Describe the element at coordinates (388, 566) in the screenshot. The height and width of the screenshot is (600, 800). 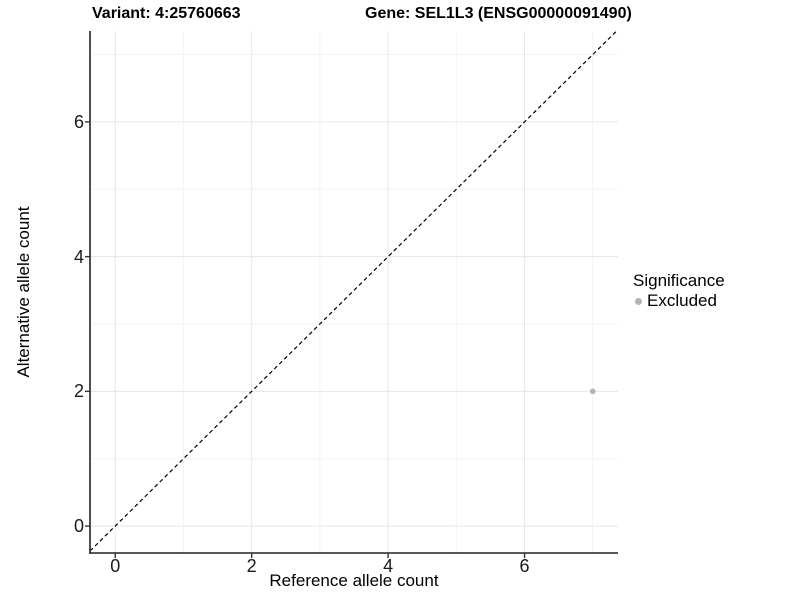
I see `x-tick-label: 4` at that location.